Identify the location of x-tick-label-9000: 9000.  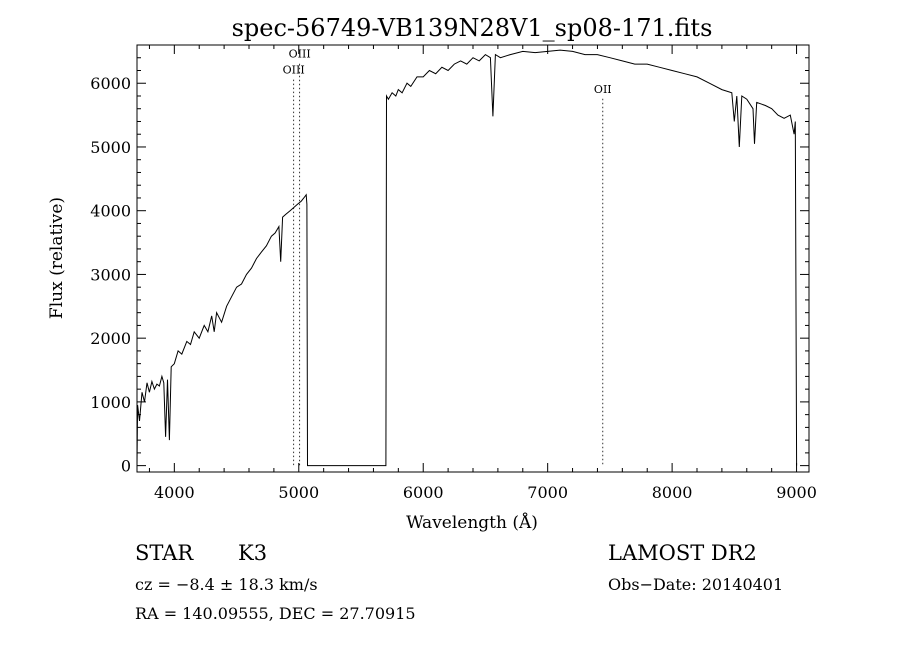
(796, 492).